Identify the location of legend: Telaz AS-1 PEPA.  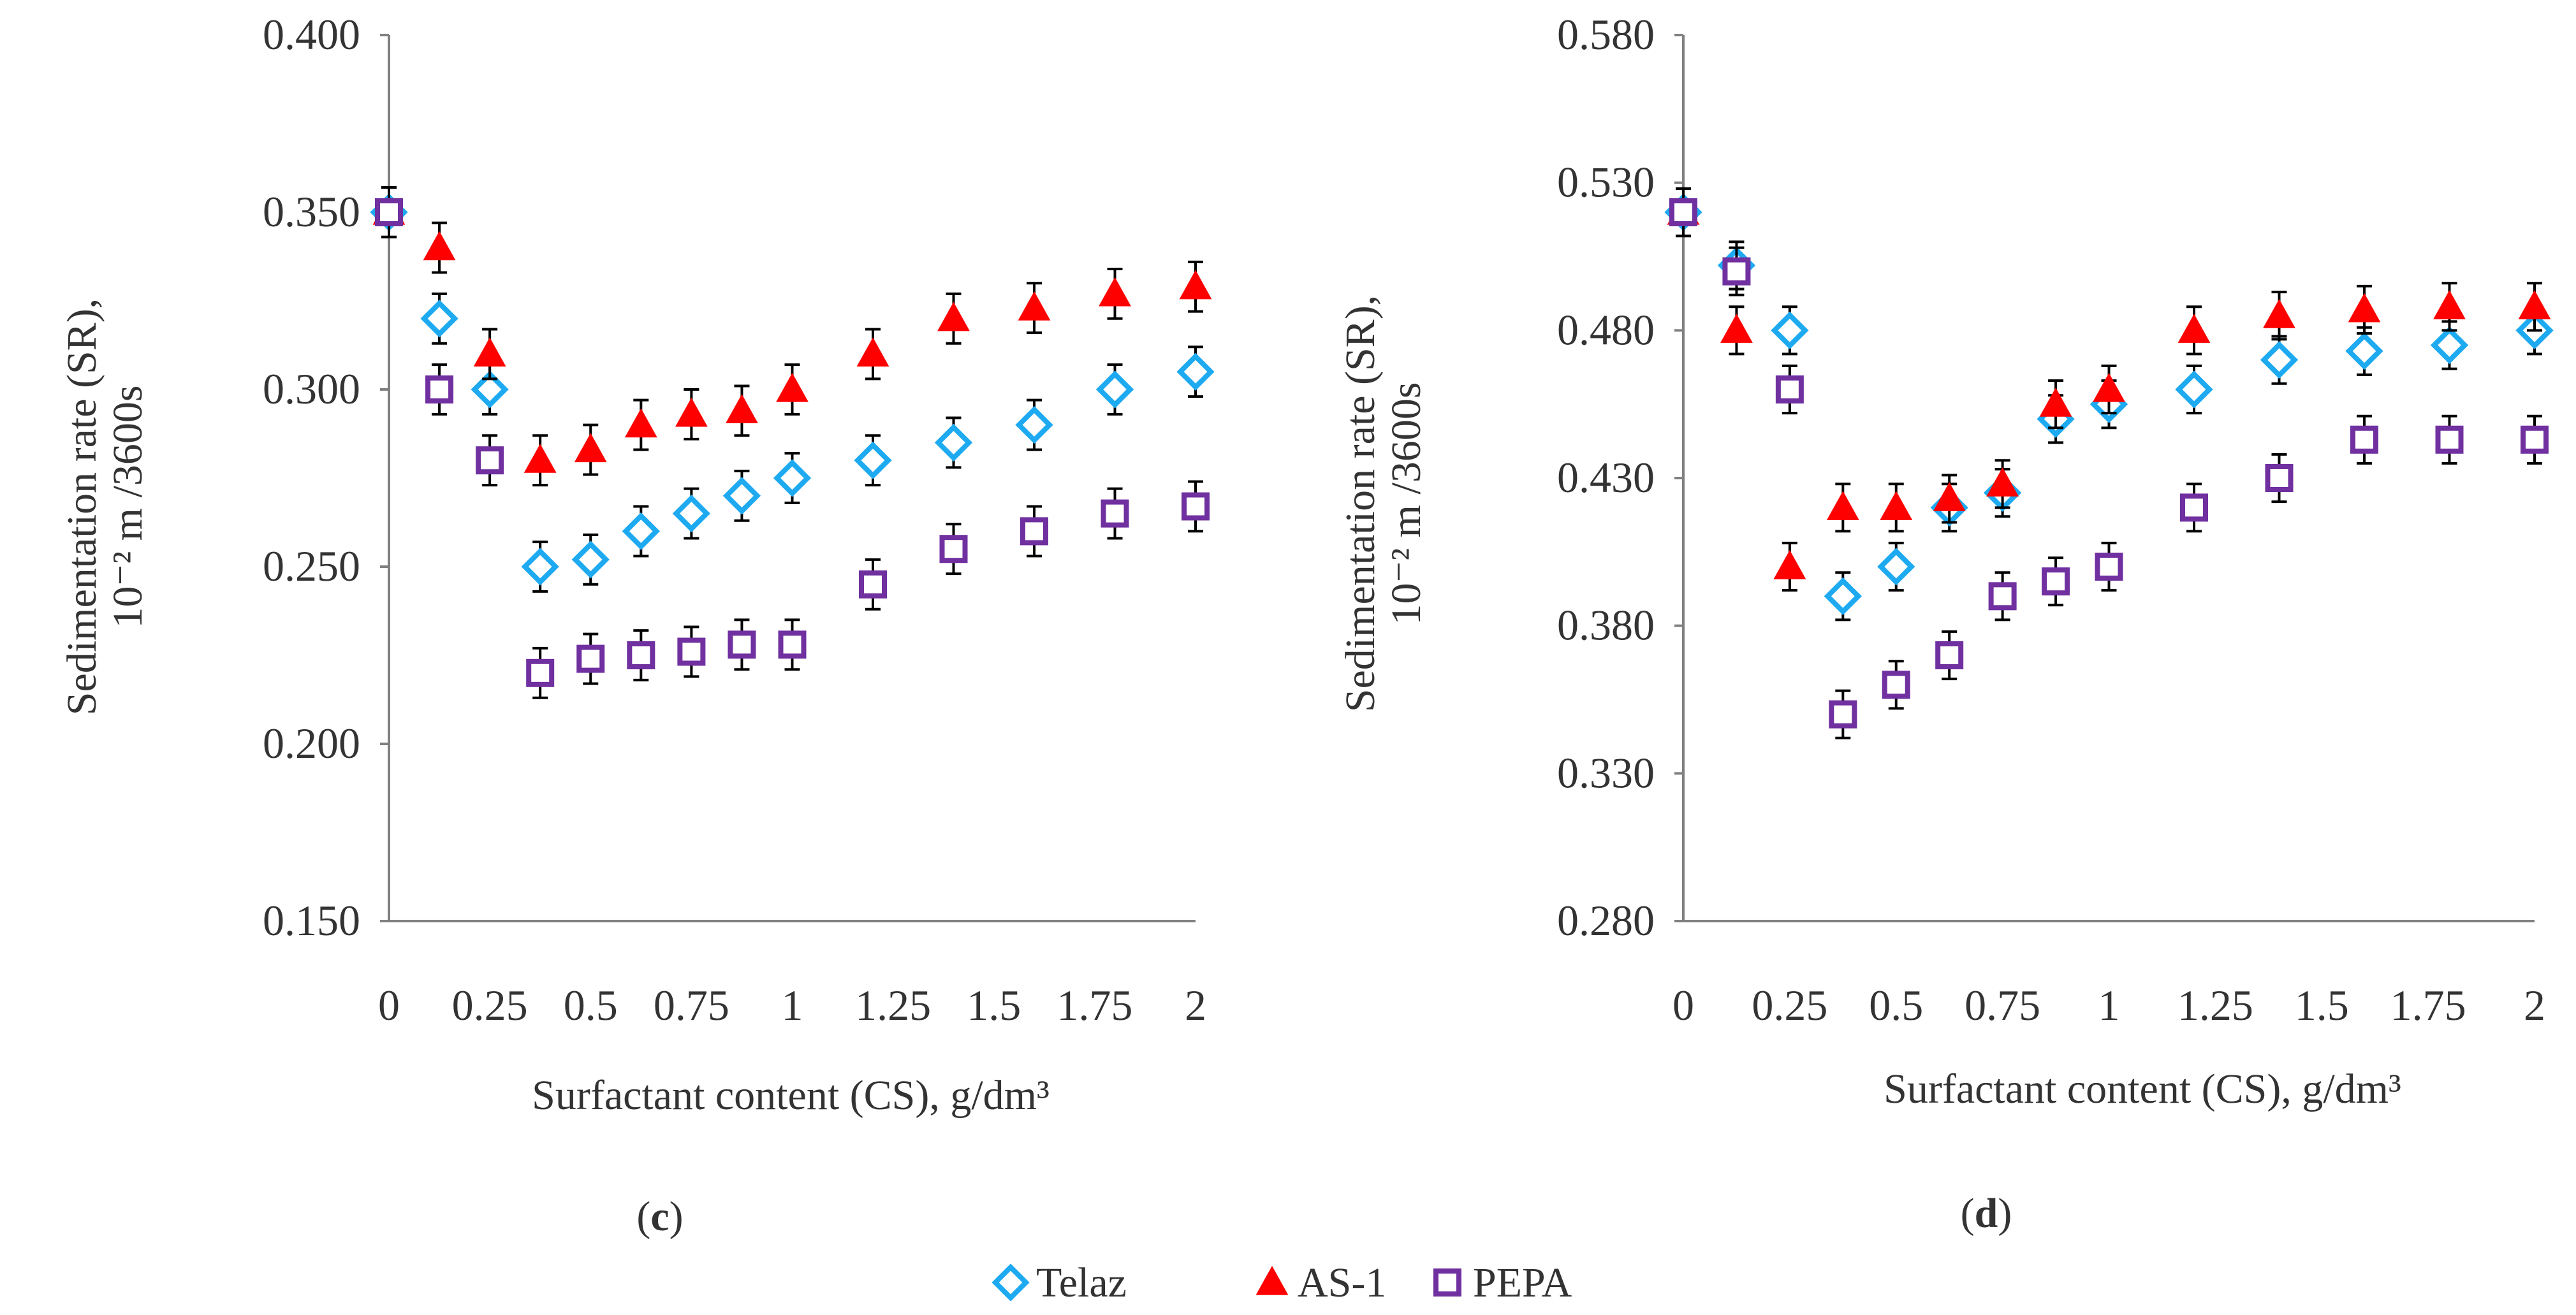
(1282, 1283).